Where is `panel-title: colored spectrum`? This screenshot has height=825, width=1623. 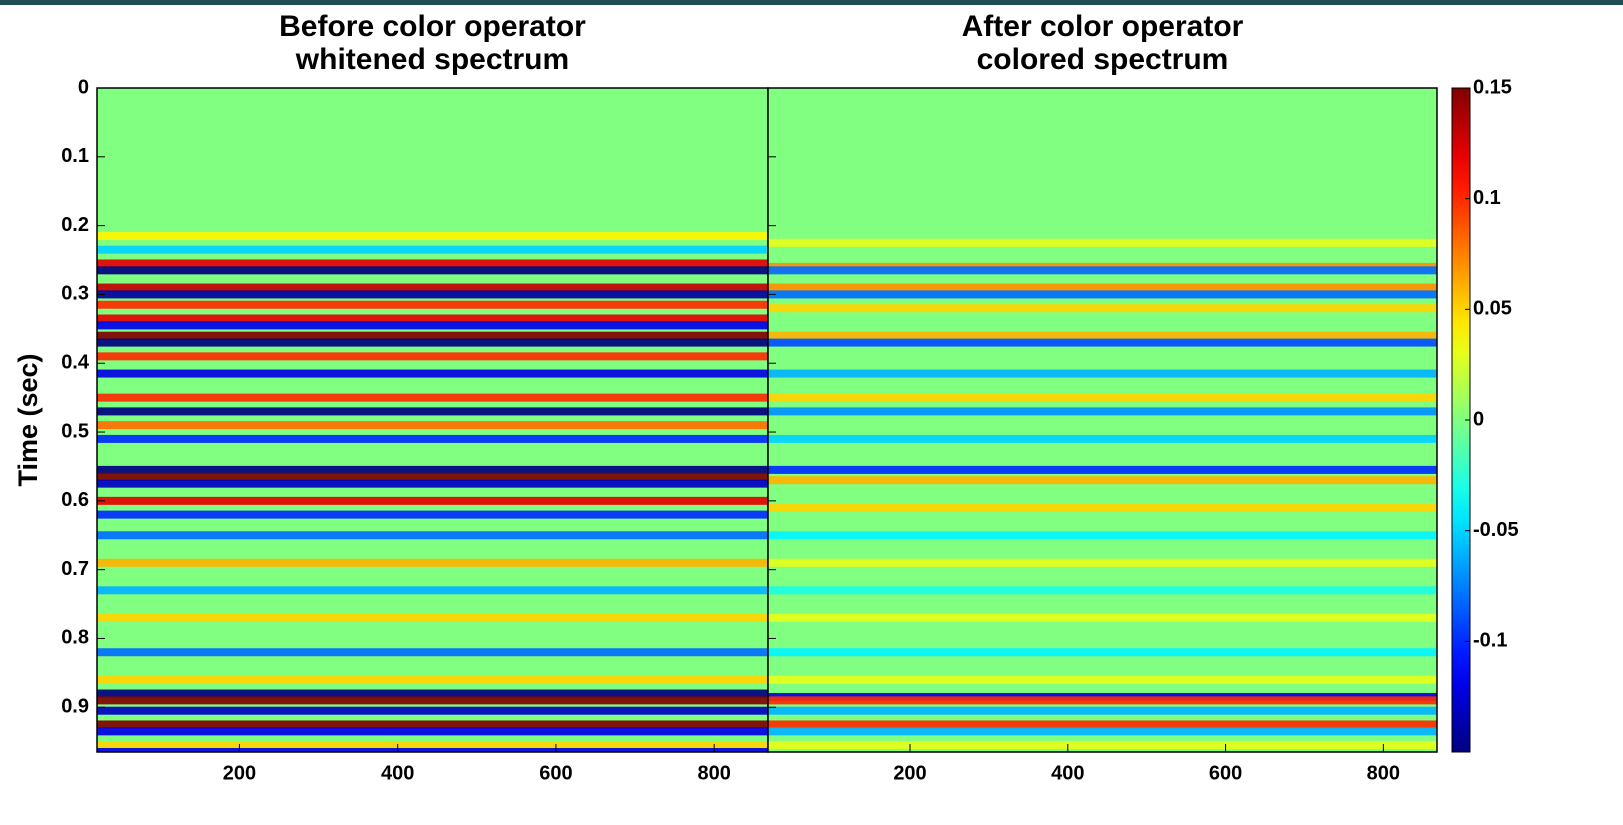
panel-title: colored spectrum is located at coordinates (1103, 59).